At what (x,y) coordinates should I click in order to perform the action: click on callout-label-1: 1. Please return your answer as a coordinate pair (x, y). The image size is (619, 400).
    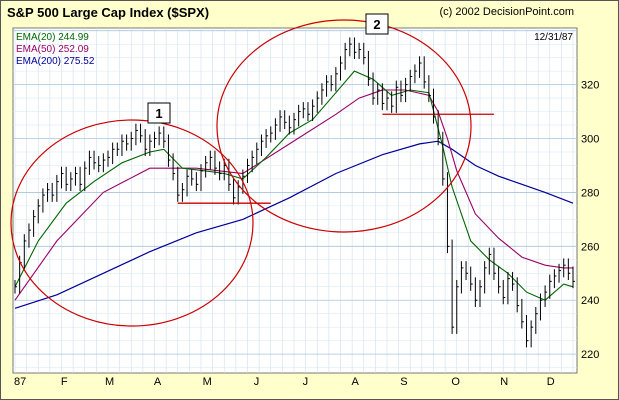
    Looking at the image, I should click on (158, 113).